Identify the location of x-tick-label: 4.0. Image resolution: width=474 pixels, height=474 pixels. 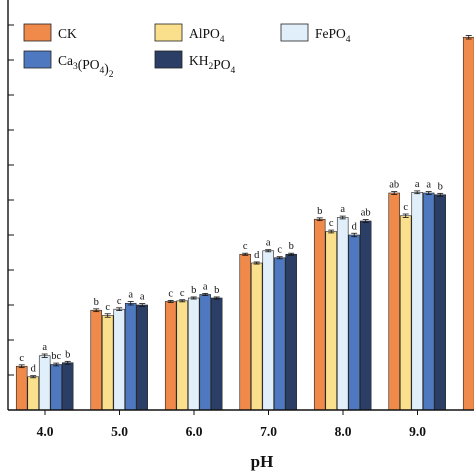
(45, 431).